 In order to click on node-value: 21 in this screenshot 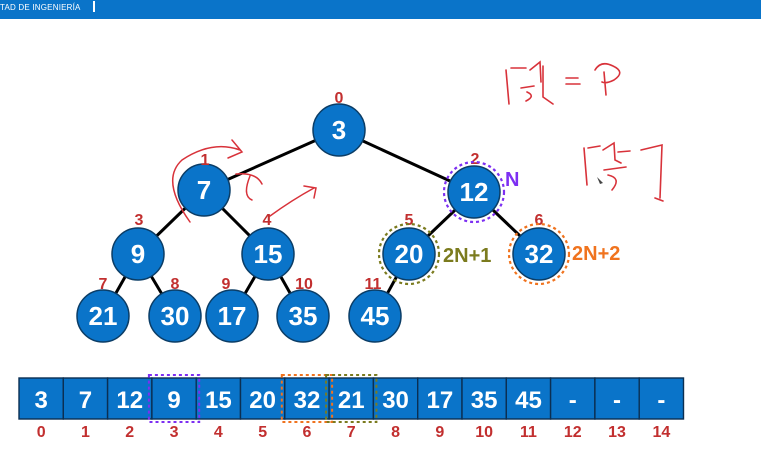, I will do `click(103, 316)`.